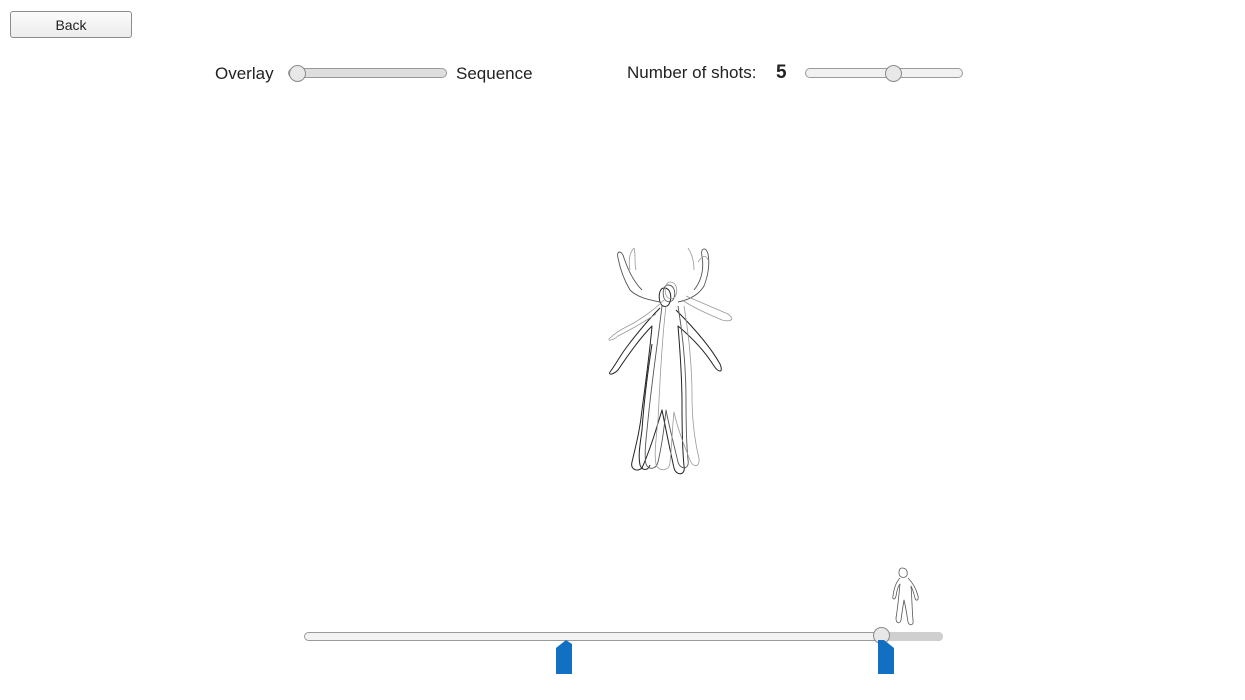 The height and width of the screenshot is (700, 1245). Describe the element at coordinates (244, 74) in the screenshot. I see `overlay-label: Overlay` at that location.